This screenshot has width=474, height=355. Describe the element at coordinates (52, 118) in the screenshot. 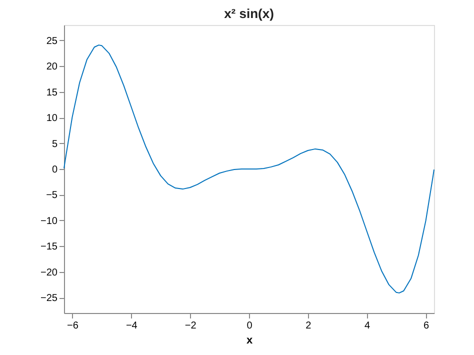

I see `y-tick-label: 10` at that location.